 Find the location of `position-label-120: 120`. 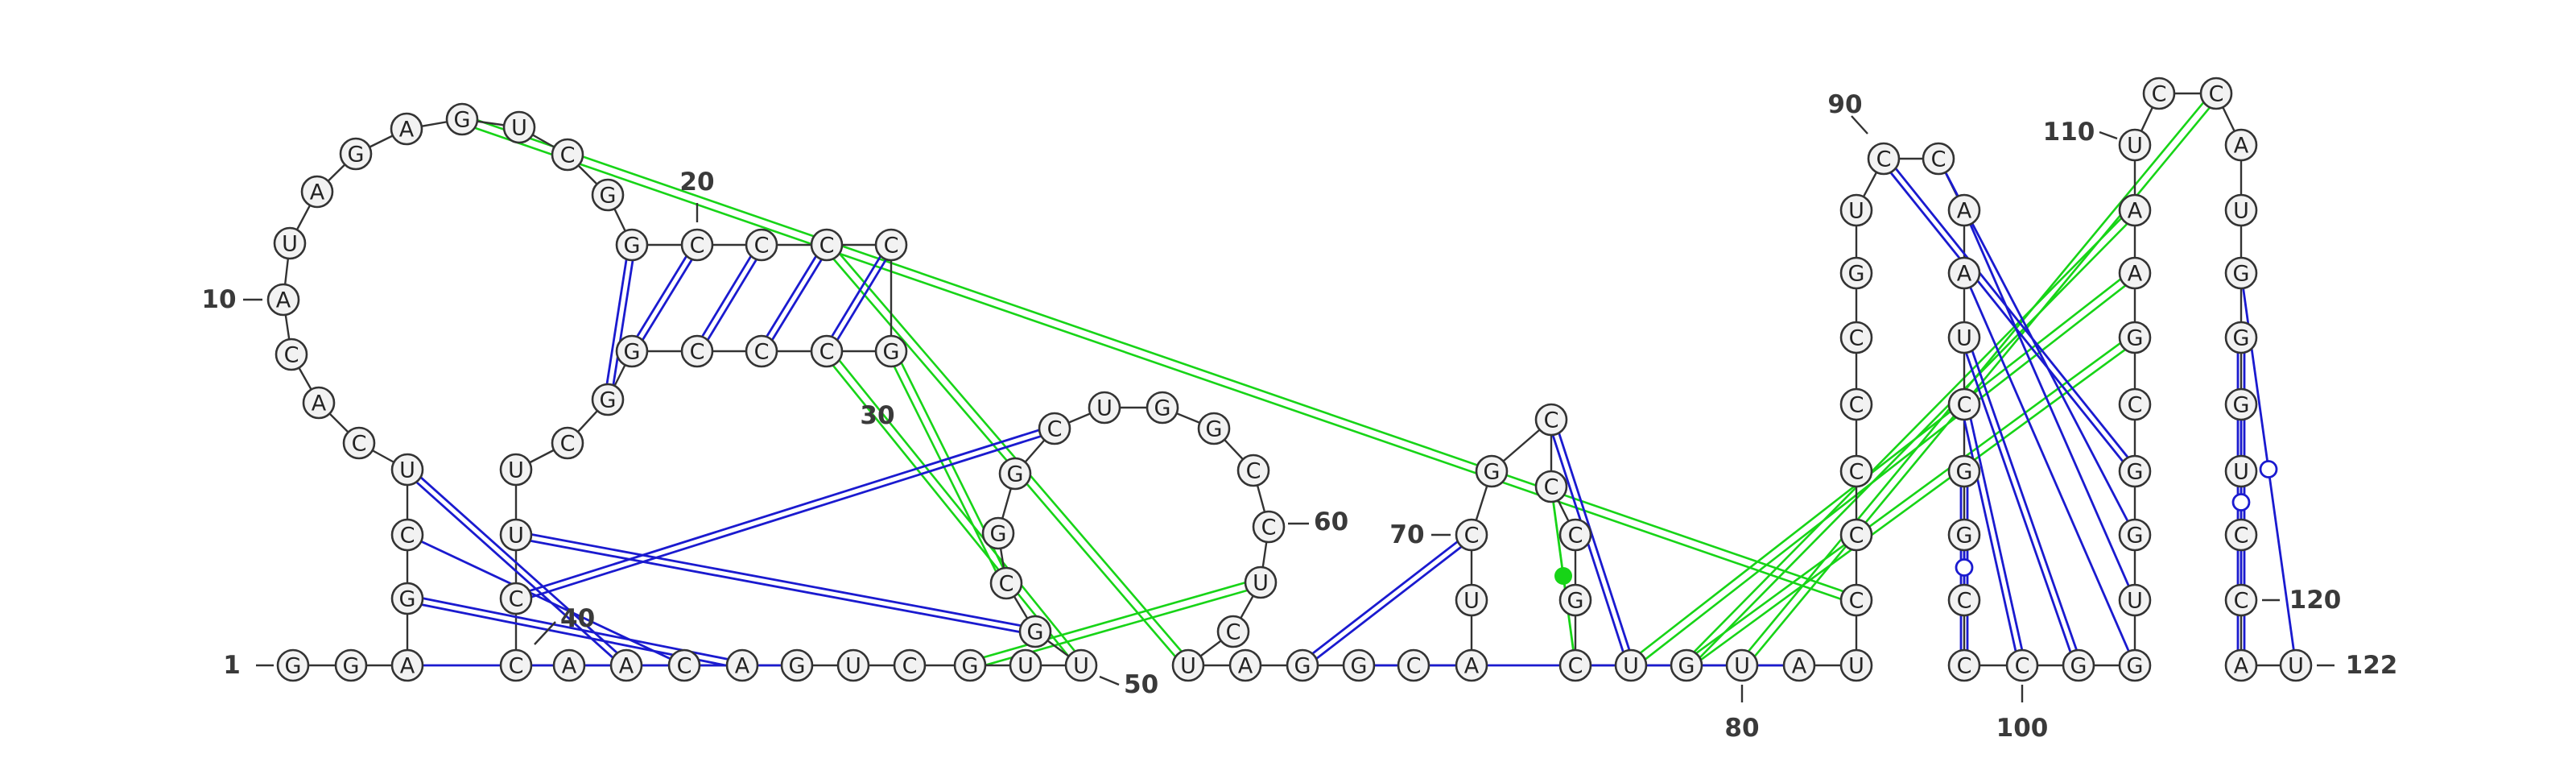

position-label-120: 120 is located at coordinates (2315, 600).